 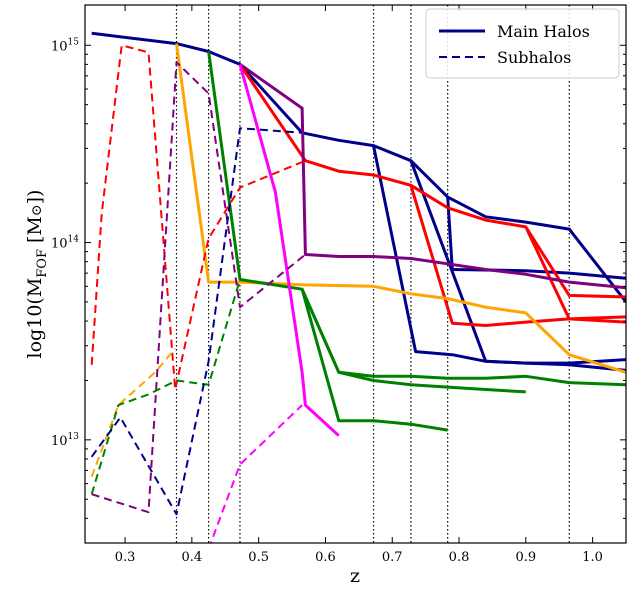 What do you see at coordinates (592, 557) in the screenshot?
I see `x-tick-label: 1.0` at bounding box center [592, 557].